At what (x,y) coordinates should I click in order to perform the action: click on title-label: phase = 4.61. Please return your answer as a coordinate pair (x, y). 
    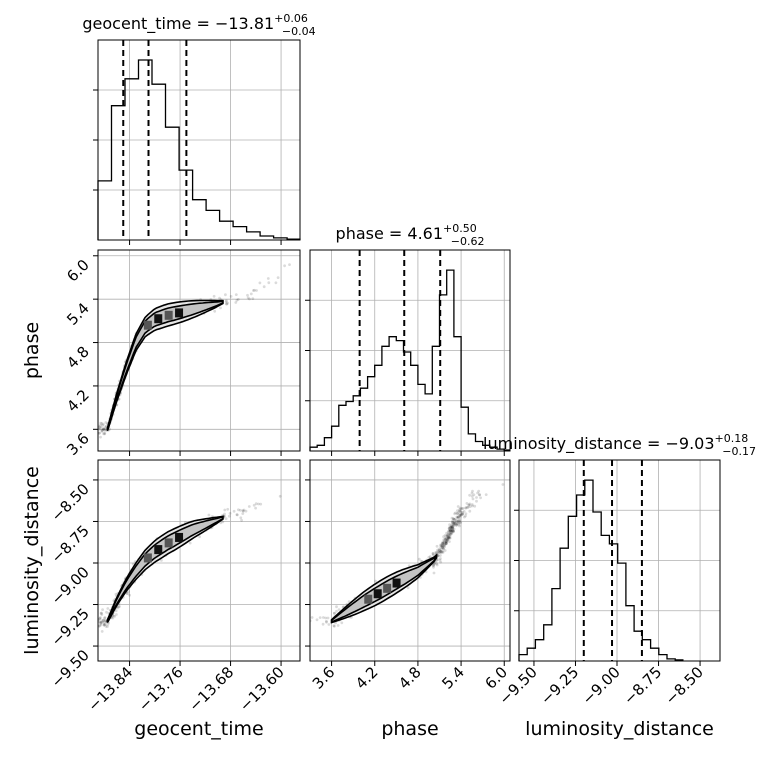
    Looking at the image, I should click on (389, 233).